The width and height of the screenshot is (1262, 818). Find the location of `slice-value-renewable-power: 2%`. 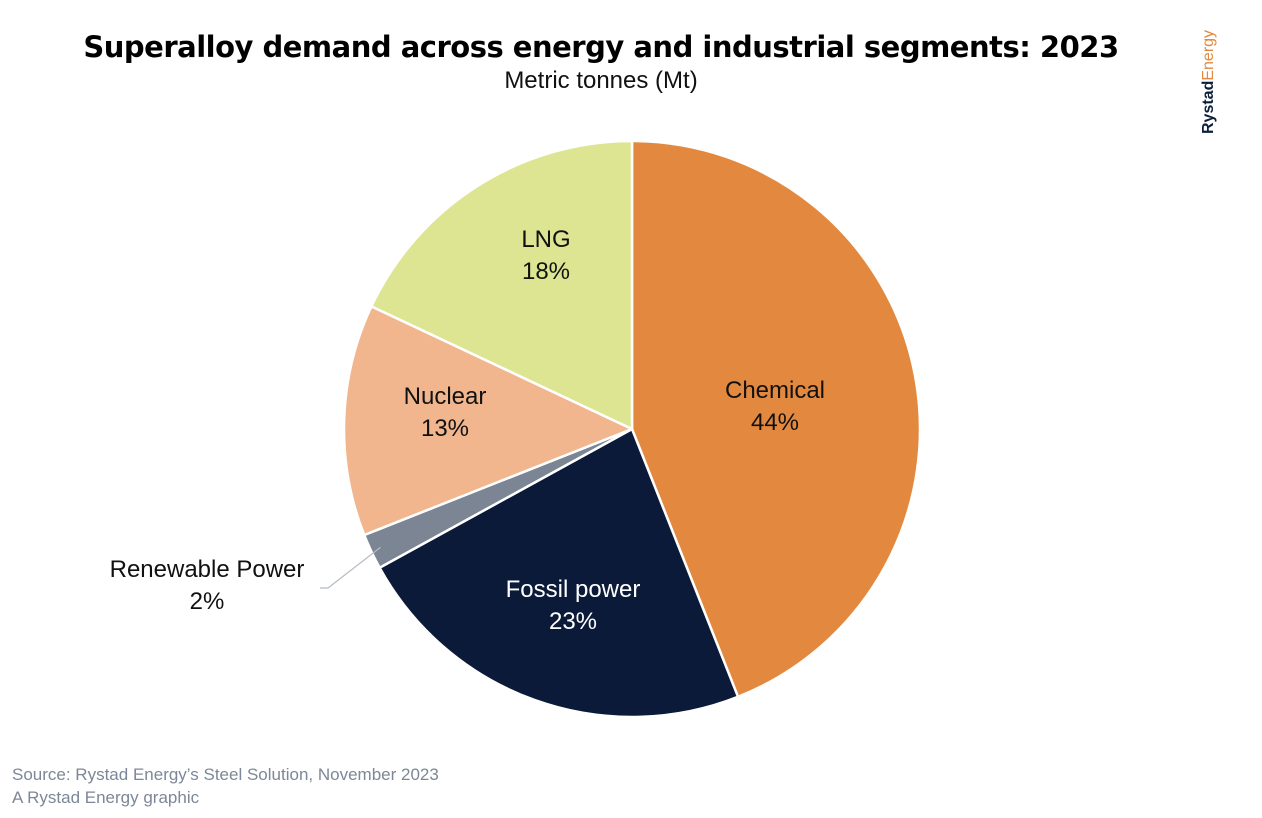

slice-value-renewable-power: 2% is located at coordinates (207, 601).